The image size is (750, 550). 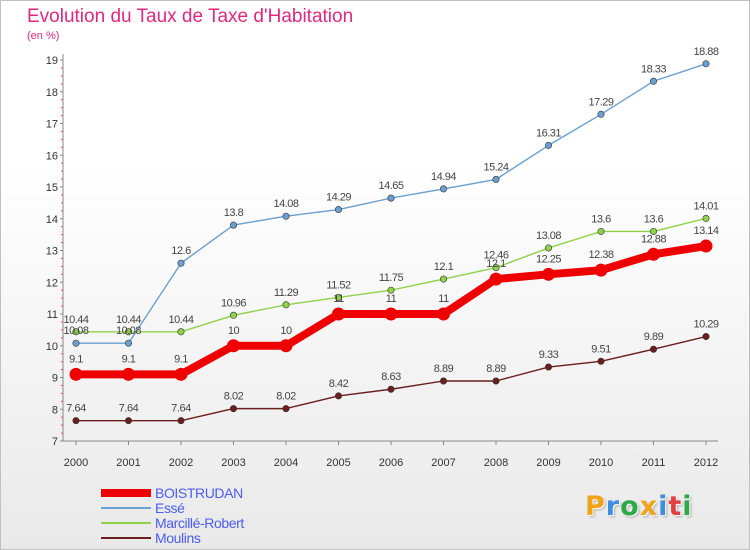 I want to click on legend-label: Moulins, so click(x=178, y=537).